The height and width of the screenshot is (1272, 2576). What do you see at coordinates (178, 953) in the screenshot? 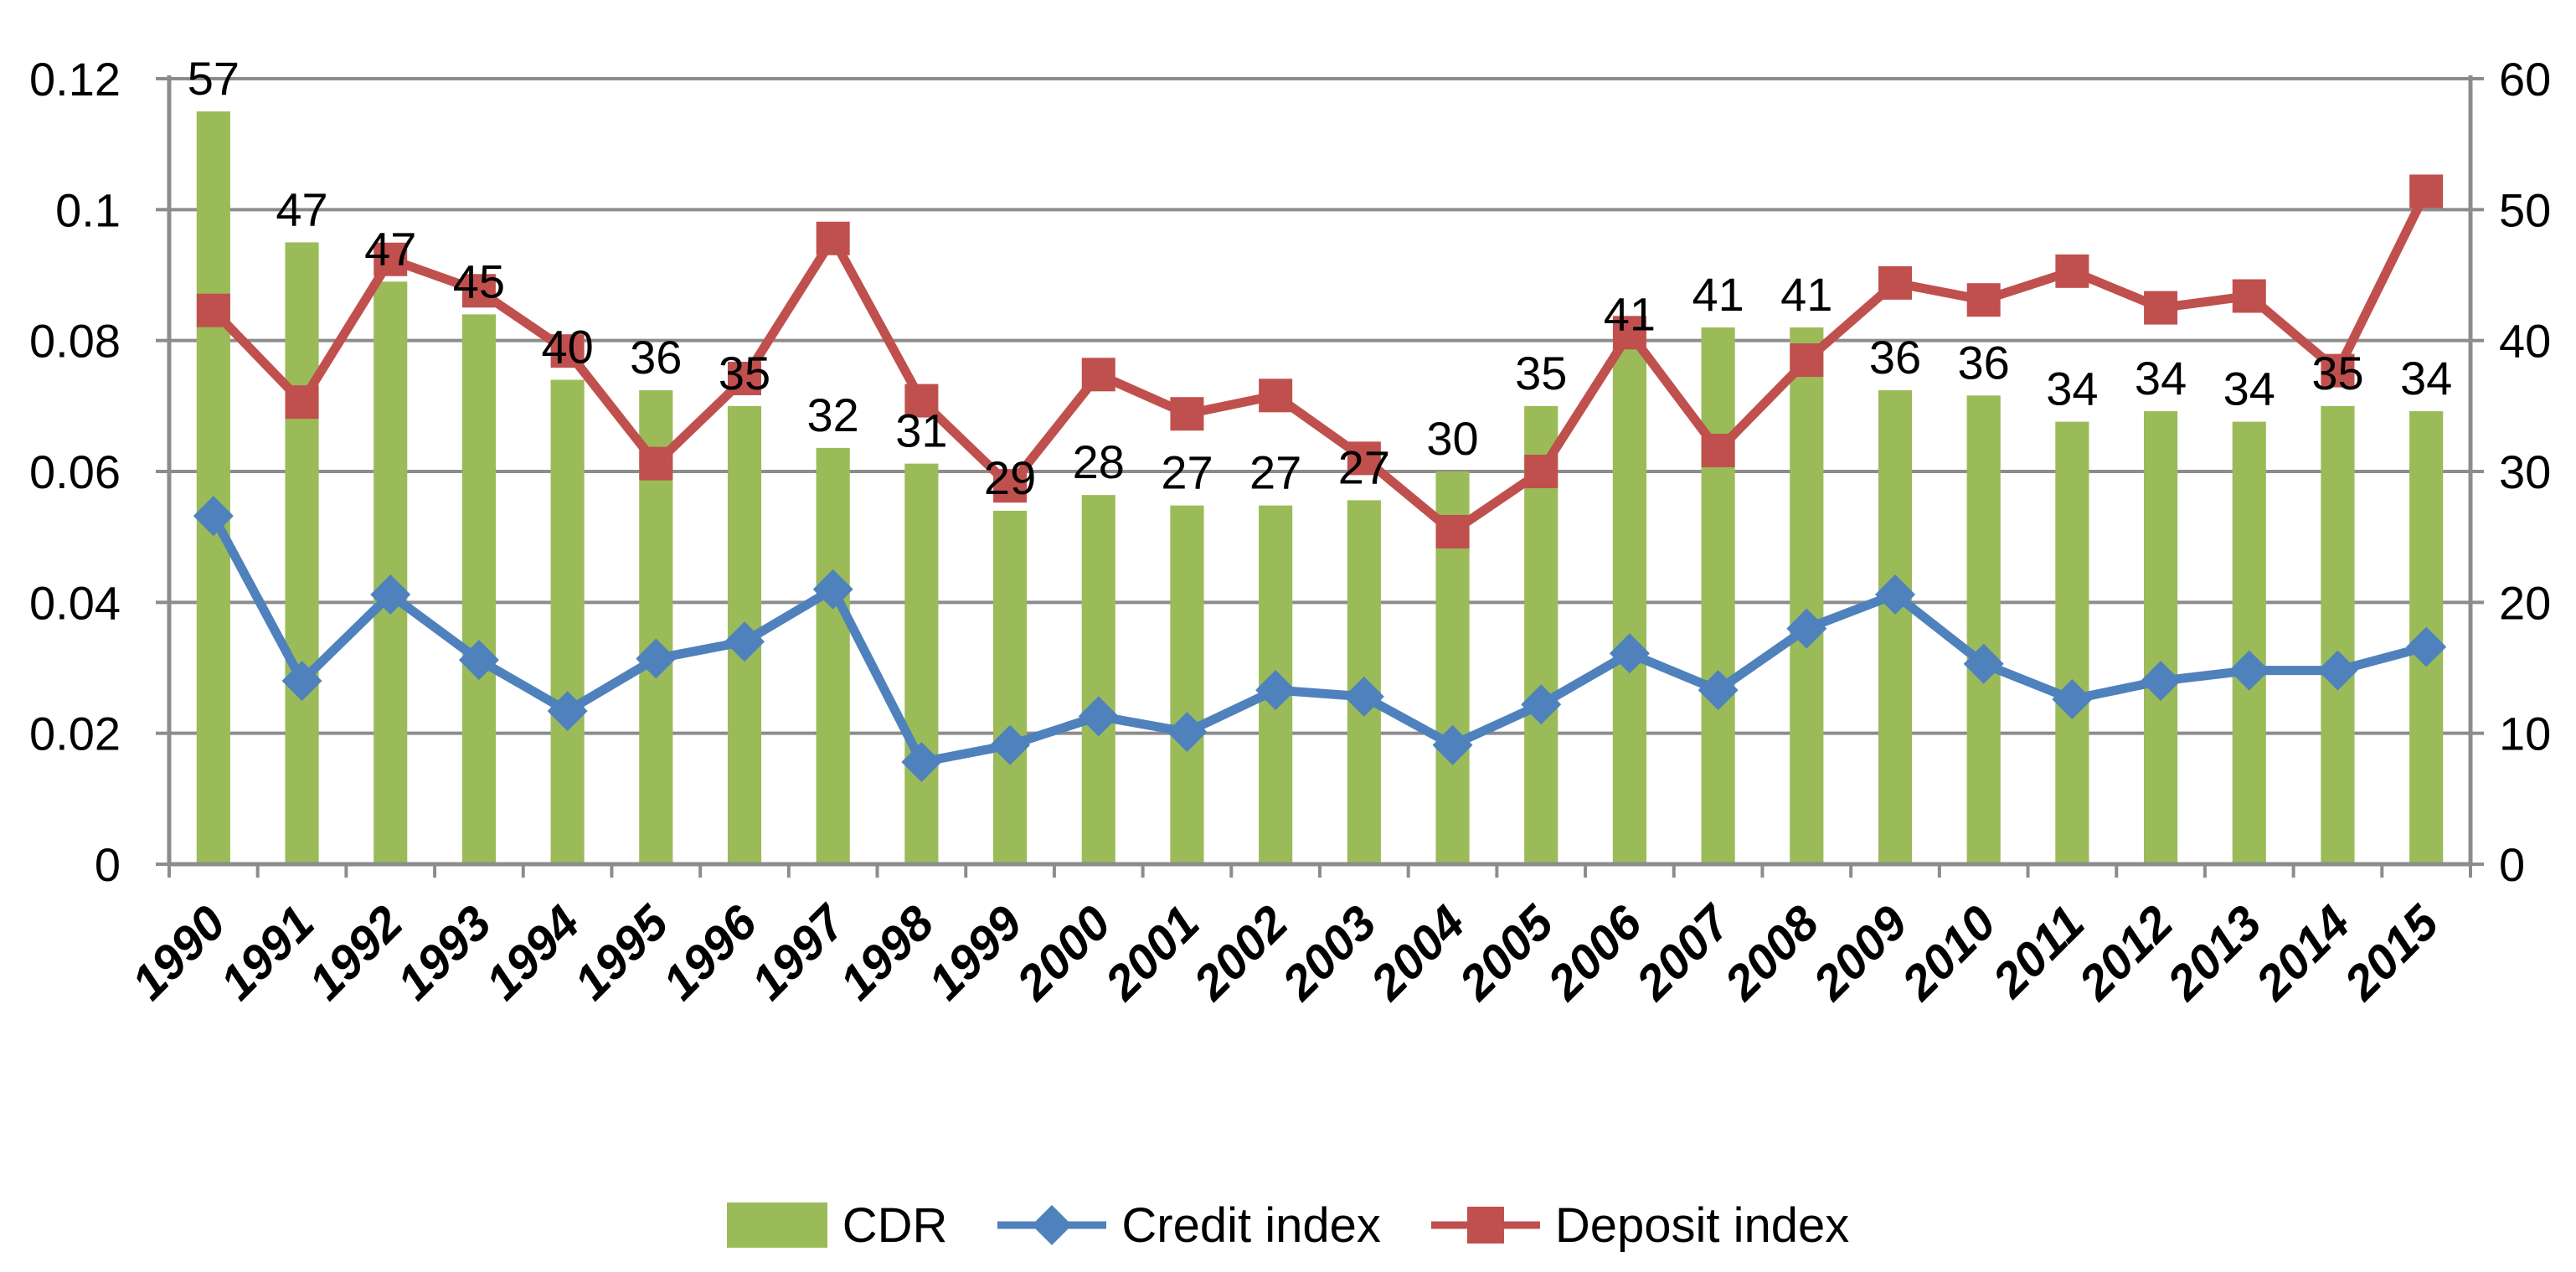
I see `x-tick-label: 1990` at bounding box center [178, 953].